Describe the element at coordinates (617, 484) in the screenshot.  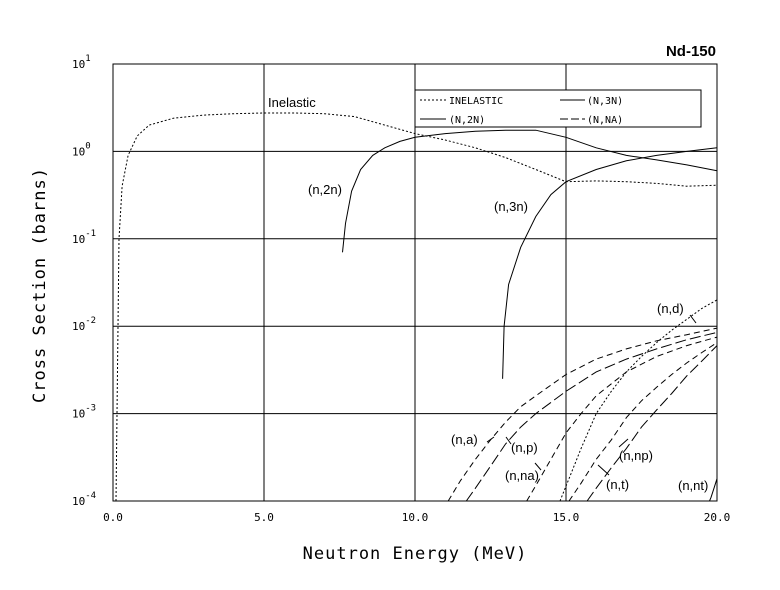
I see `annotation-nt: (n,t)` at that location.